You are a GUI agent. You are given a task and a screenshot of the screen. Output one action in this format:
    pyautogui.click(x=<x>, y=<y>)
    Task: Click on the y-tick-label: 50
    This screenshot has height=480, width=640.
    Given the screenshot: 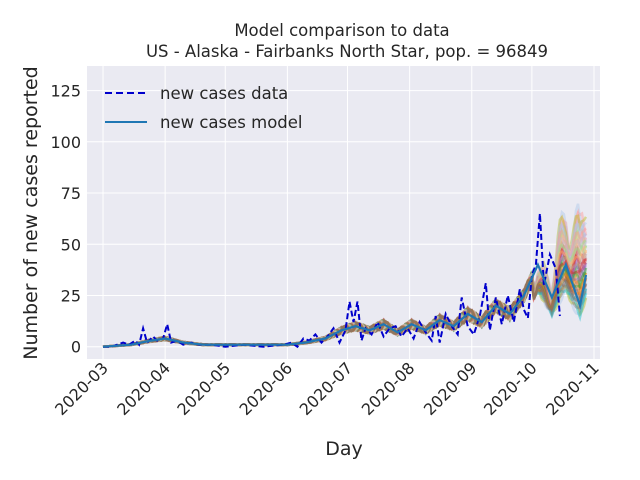 What is the action you would take?
    pyautogui.click(x=71, y=244)
    